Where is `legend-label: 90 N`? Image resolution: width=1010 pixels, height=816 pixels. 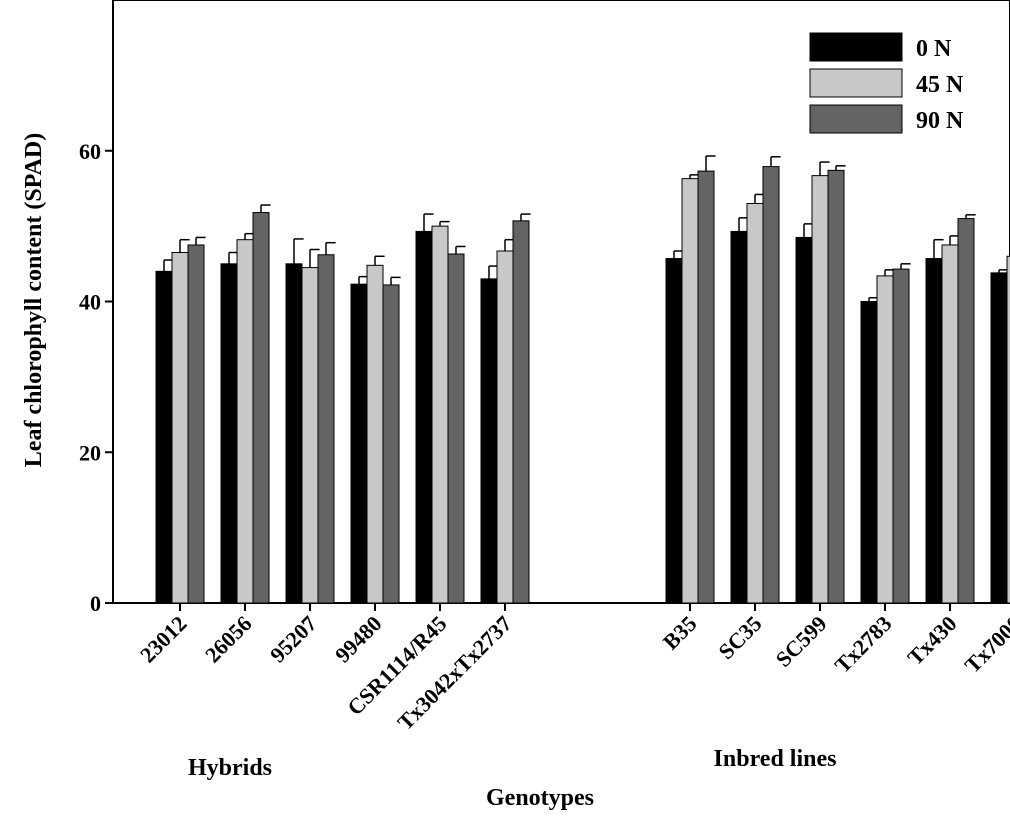
legend-label: 90 N is located at coordinates (940, 121).